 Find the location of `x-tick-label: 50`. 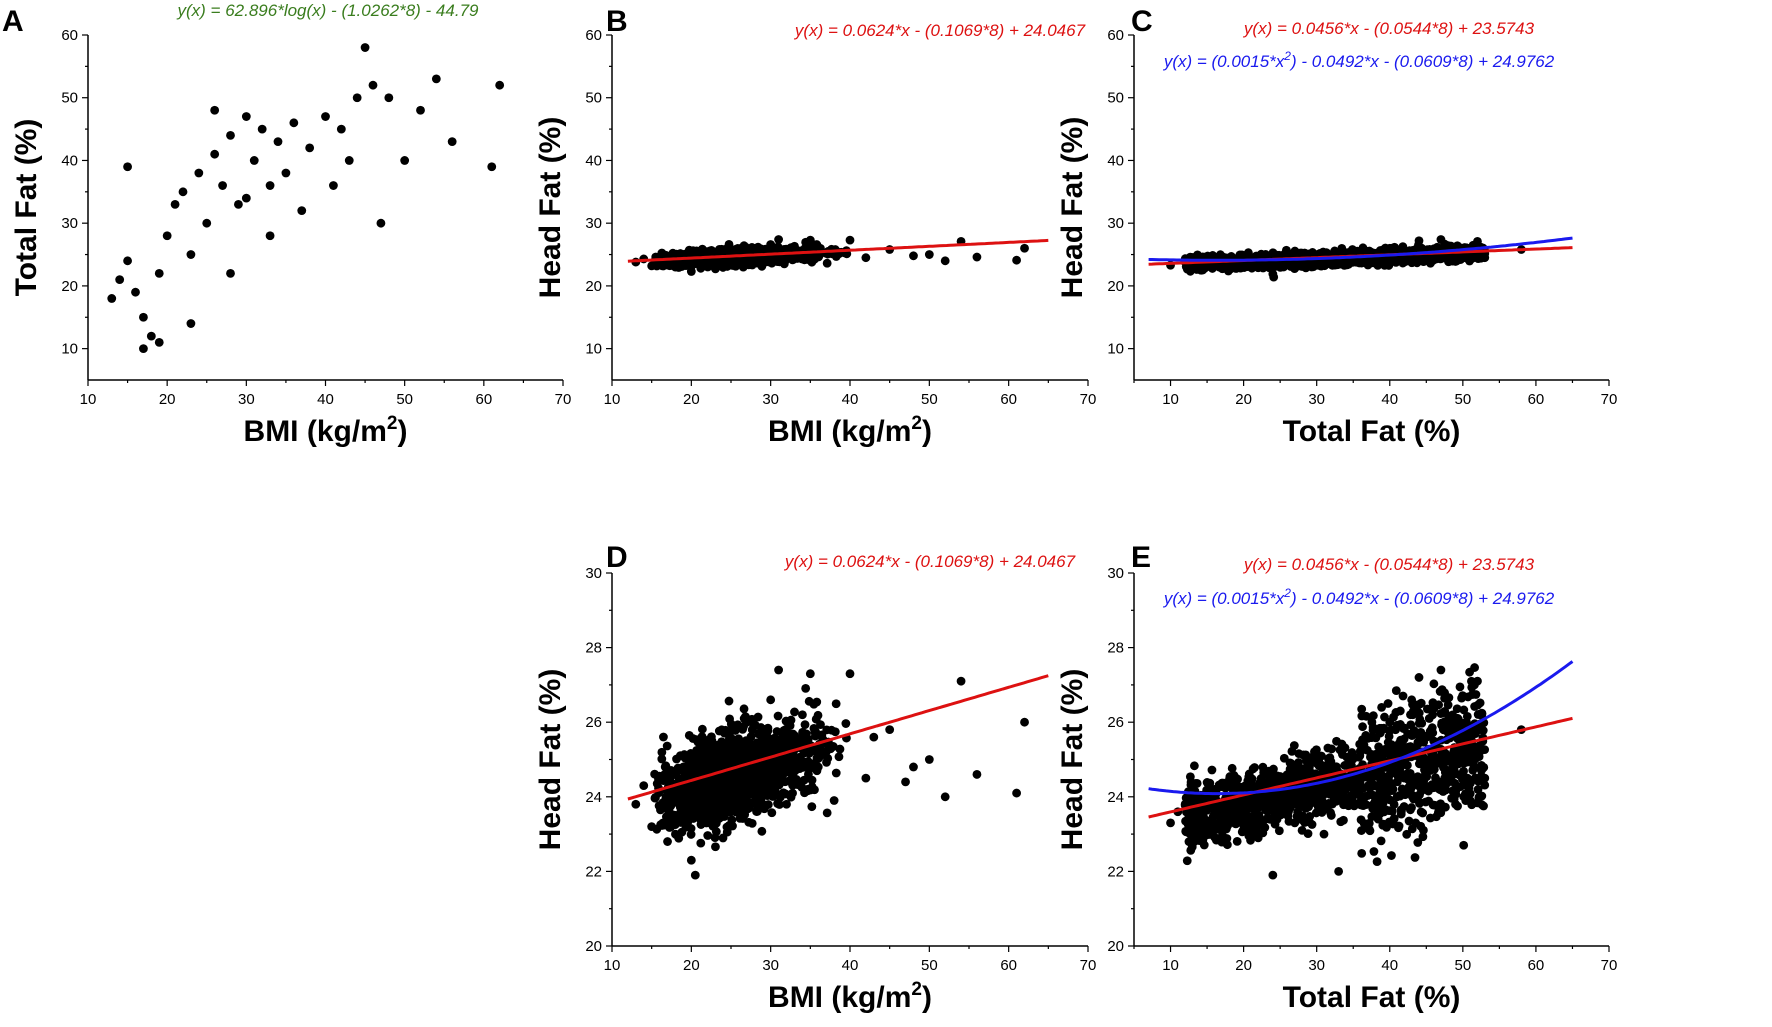

x-tick-label: 50 is located at coordinates (929, 399).